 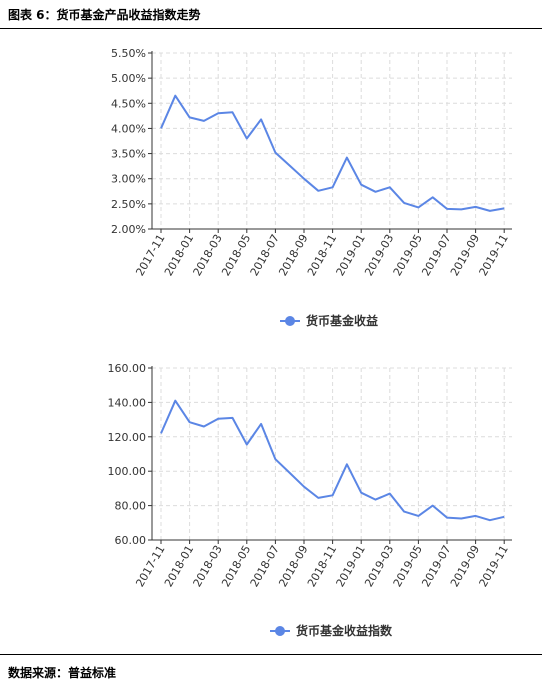 I want to click on y-tick-label: 120.00, so click(x=127, y=437).